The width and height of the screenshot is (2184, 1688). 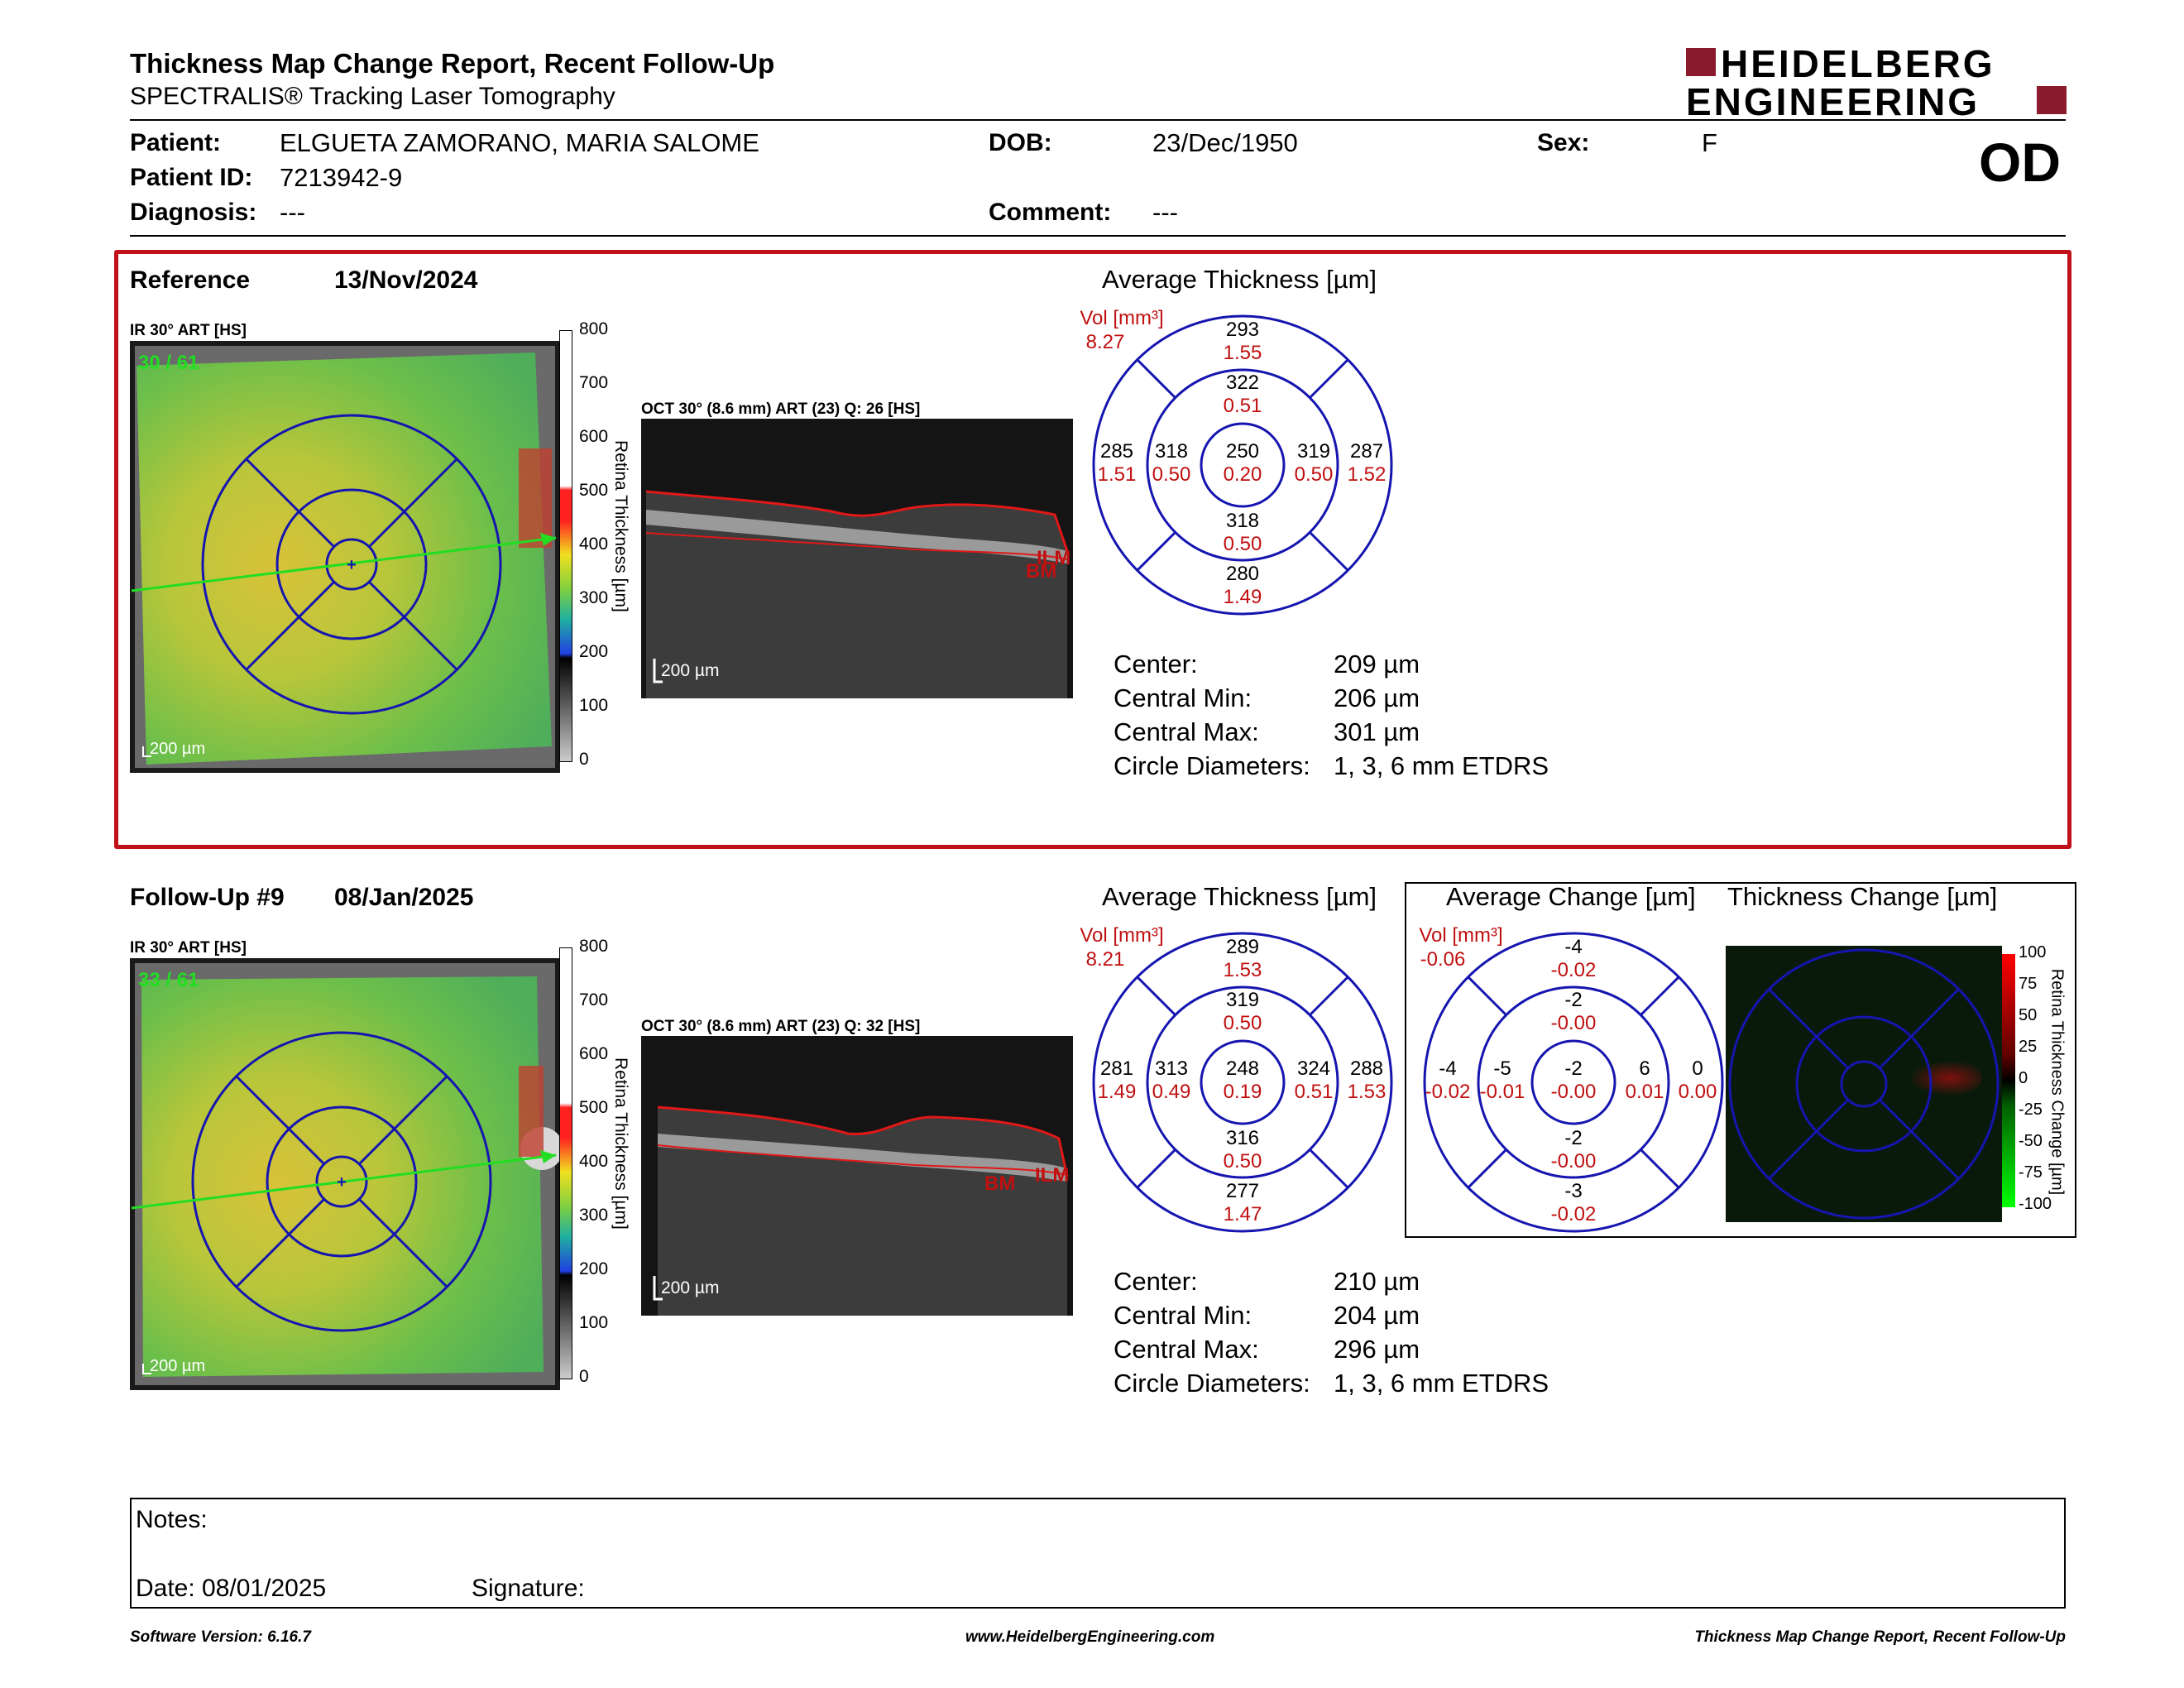 I want to click on logo-square-top, so click(x=1701, y=62).